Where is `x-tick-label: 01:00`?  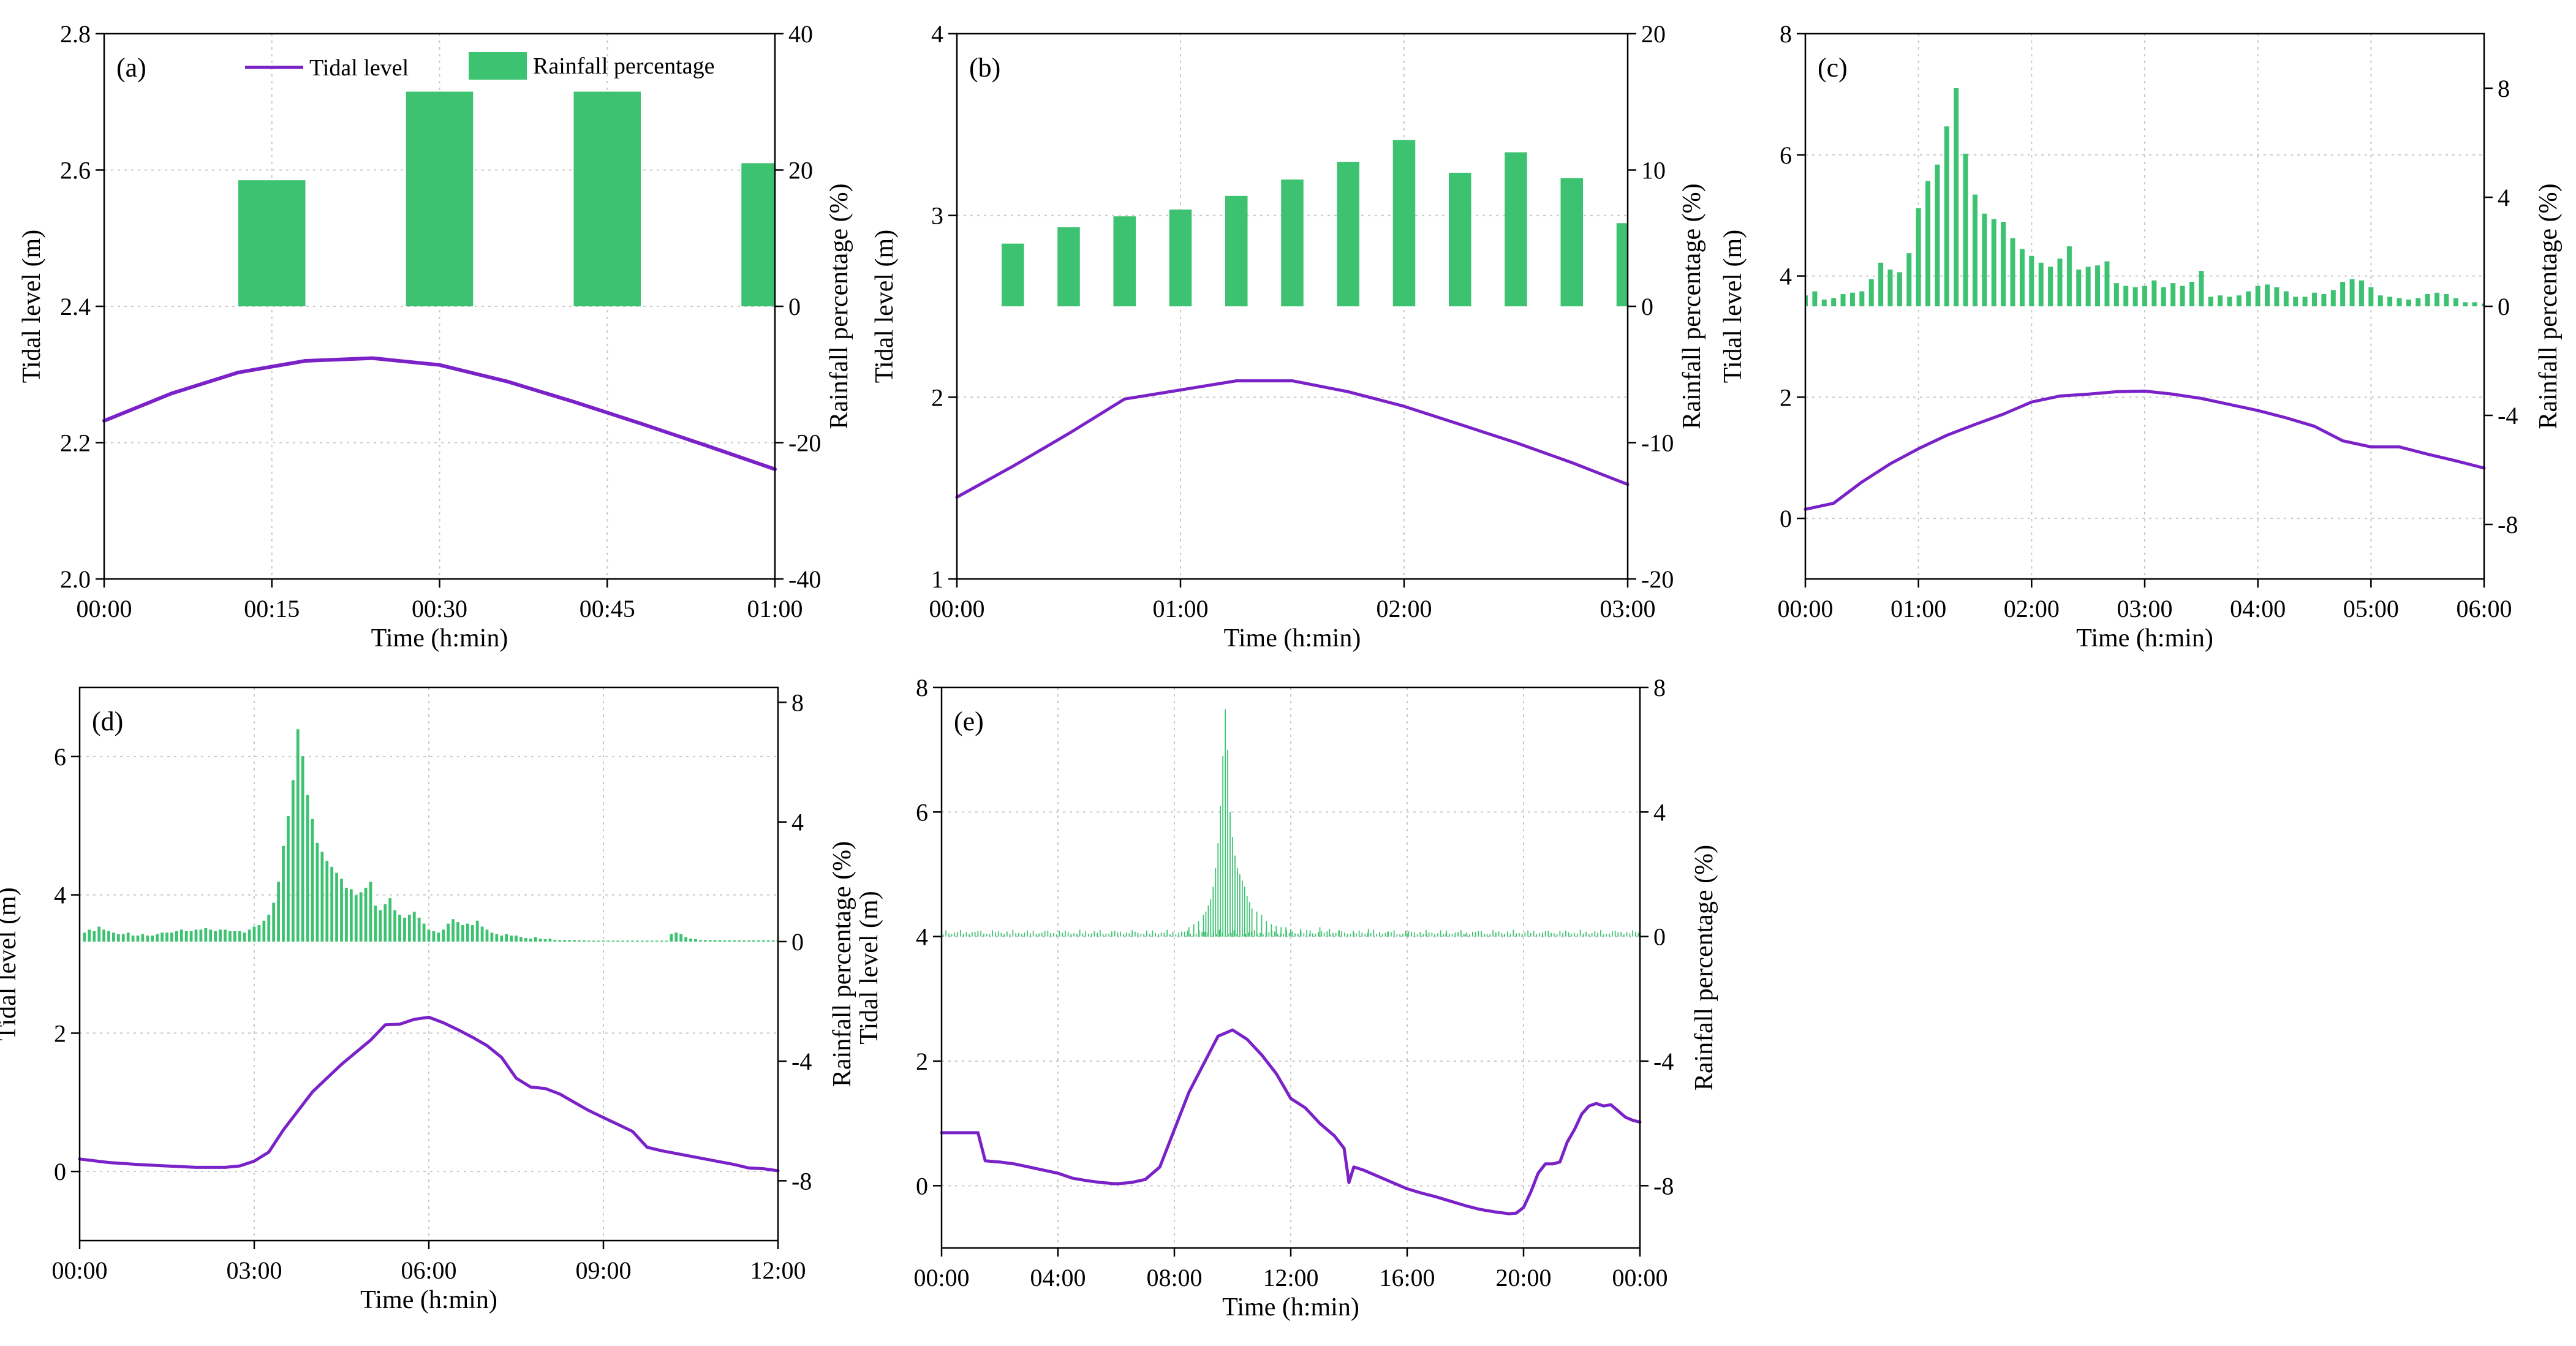 x-tick-label: 01:00 is located at coordinates (775, 608).